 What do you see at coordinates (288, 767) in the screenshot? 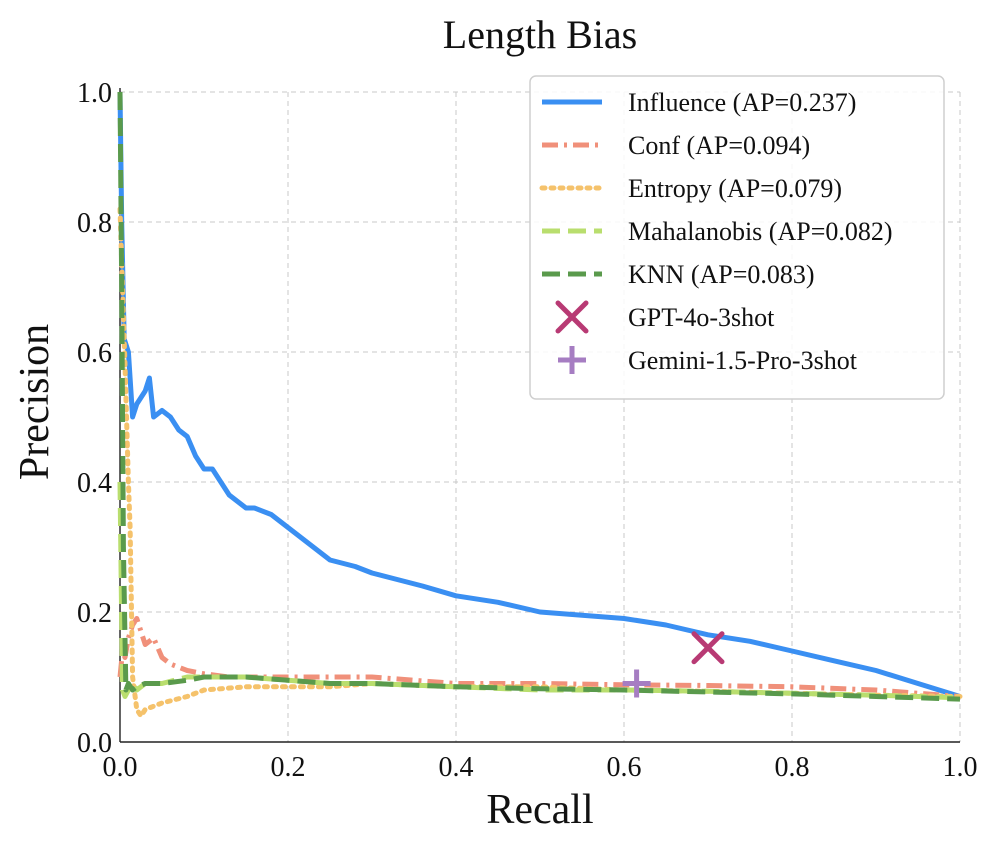
I see `x-tick-label: 0.2` at bounding box center [288, 767].